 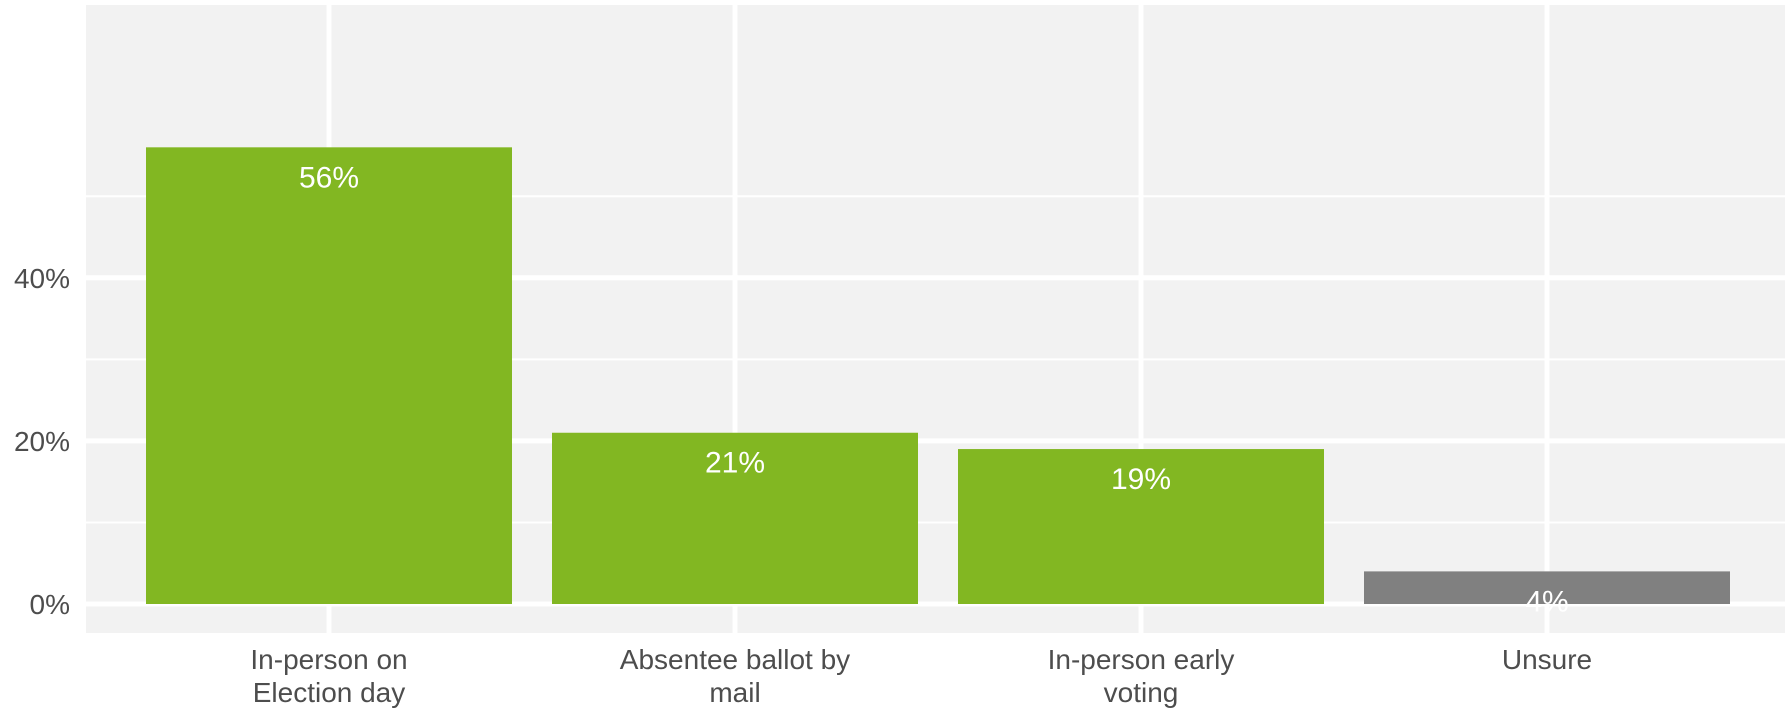 What do you see at coordinates (50, 604) in the screenshot?
I see `y-tick-label: 0%` at bounding box center [50, 604].